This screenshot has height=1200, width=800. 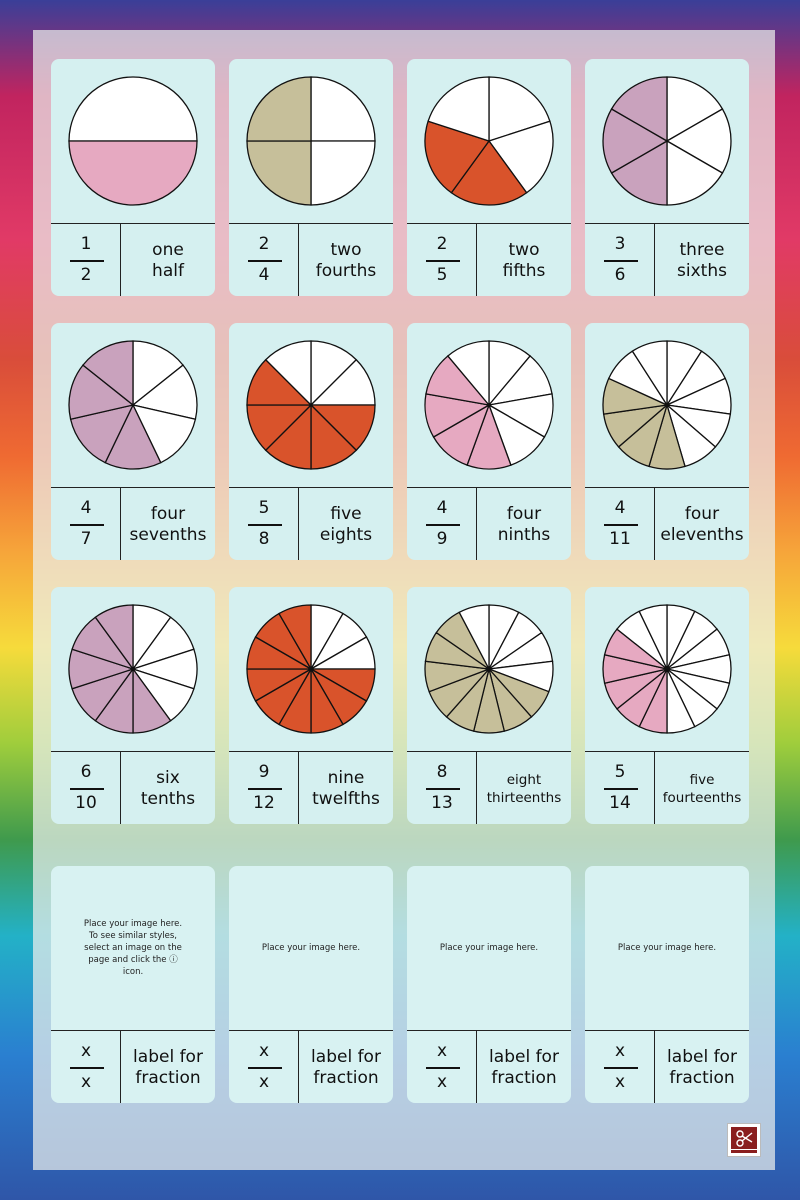 I want to click on numerator: x, so click(x=86, y=1051).